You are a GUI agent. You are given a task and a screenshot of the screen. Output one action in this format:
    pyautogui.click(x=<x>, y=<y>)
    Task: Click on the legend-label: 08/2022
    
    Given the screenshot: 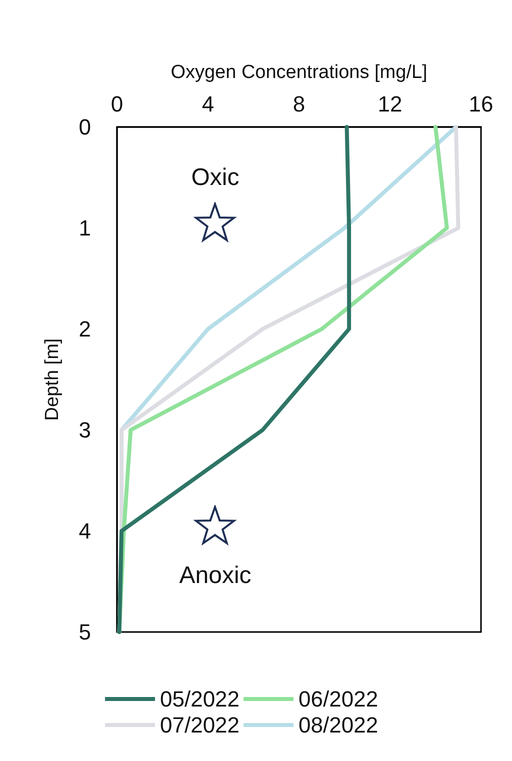 What is the action you would take?
    pyautogui.click(x=338, y=725)
    